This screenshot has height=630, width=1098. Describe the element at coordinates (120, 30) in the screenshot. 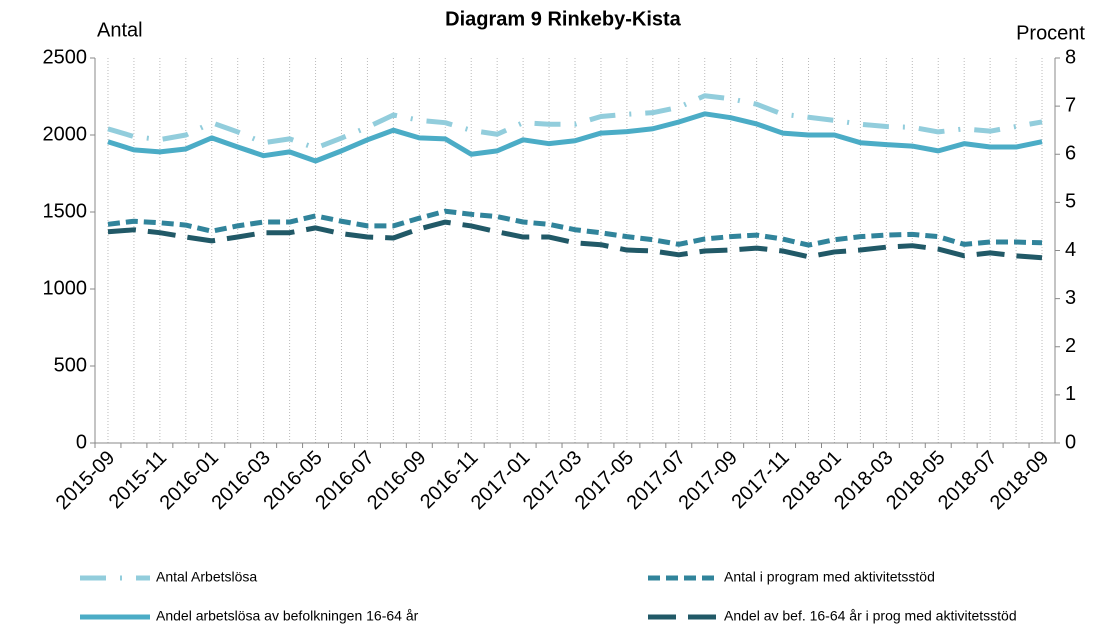

I see `y-axis-title: Antal` at that location.